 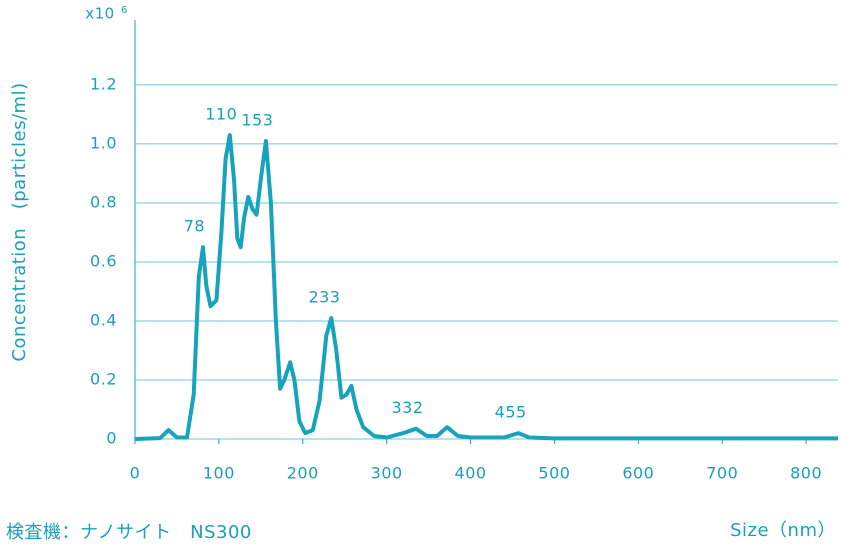 What do you see at coordinates (19, 221) in the screenshot?
I see `y-axis-label: Concentration (particles/ml)` at bounding box center [19, 221].